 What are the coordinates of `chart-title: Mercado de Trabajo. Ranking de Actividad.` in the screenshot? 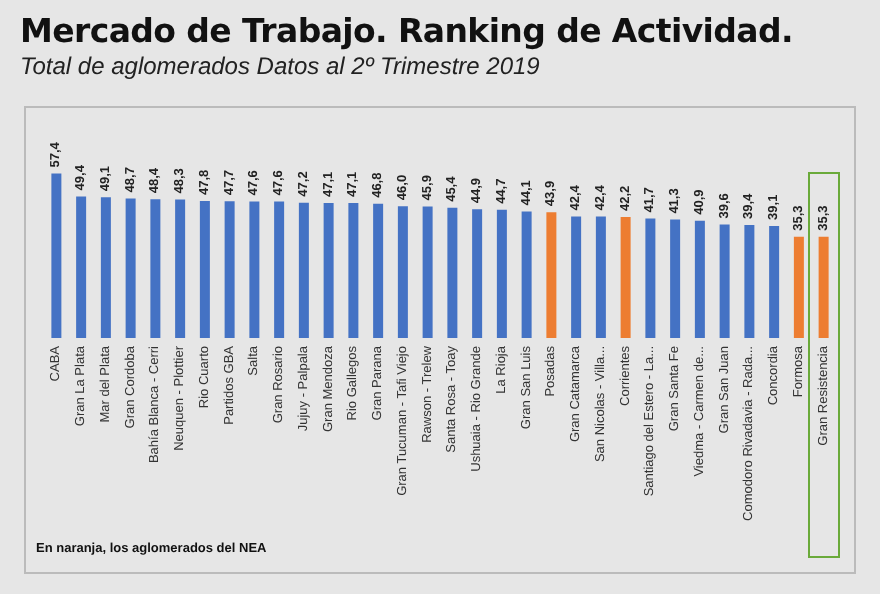 It's located at (406, 31).